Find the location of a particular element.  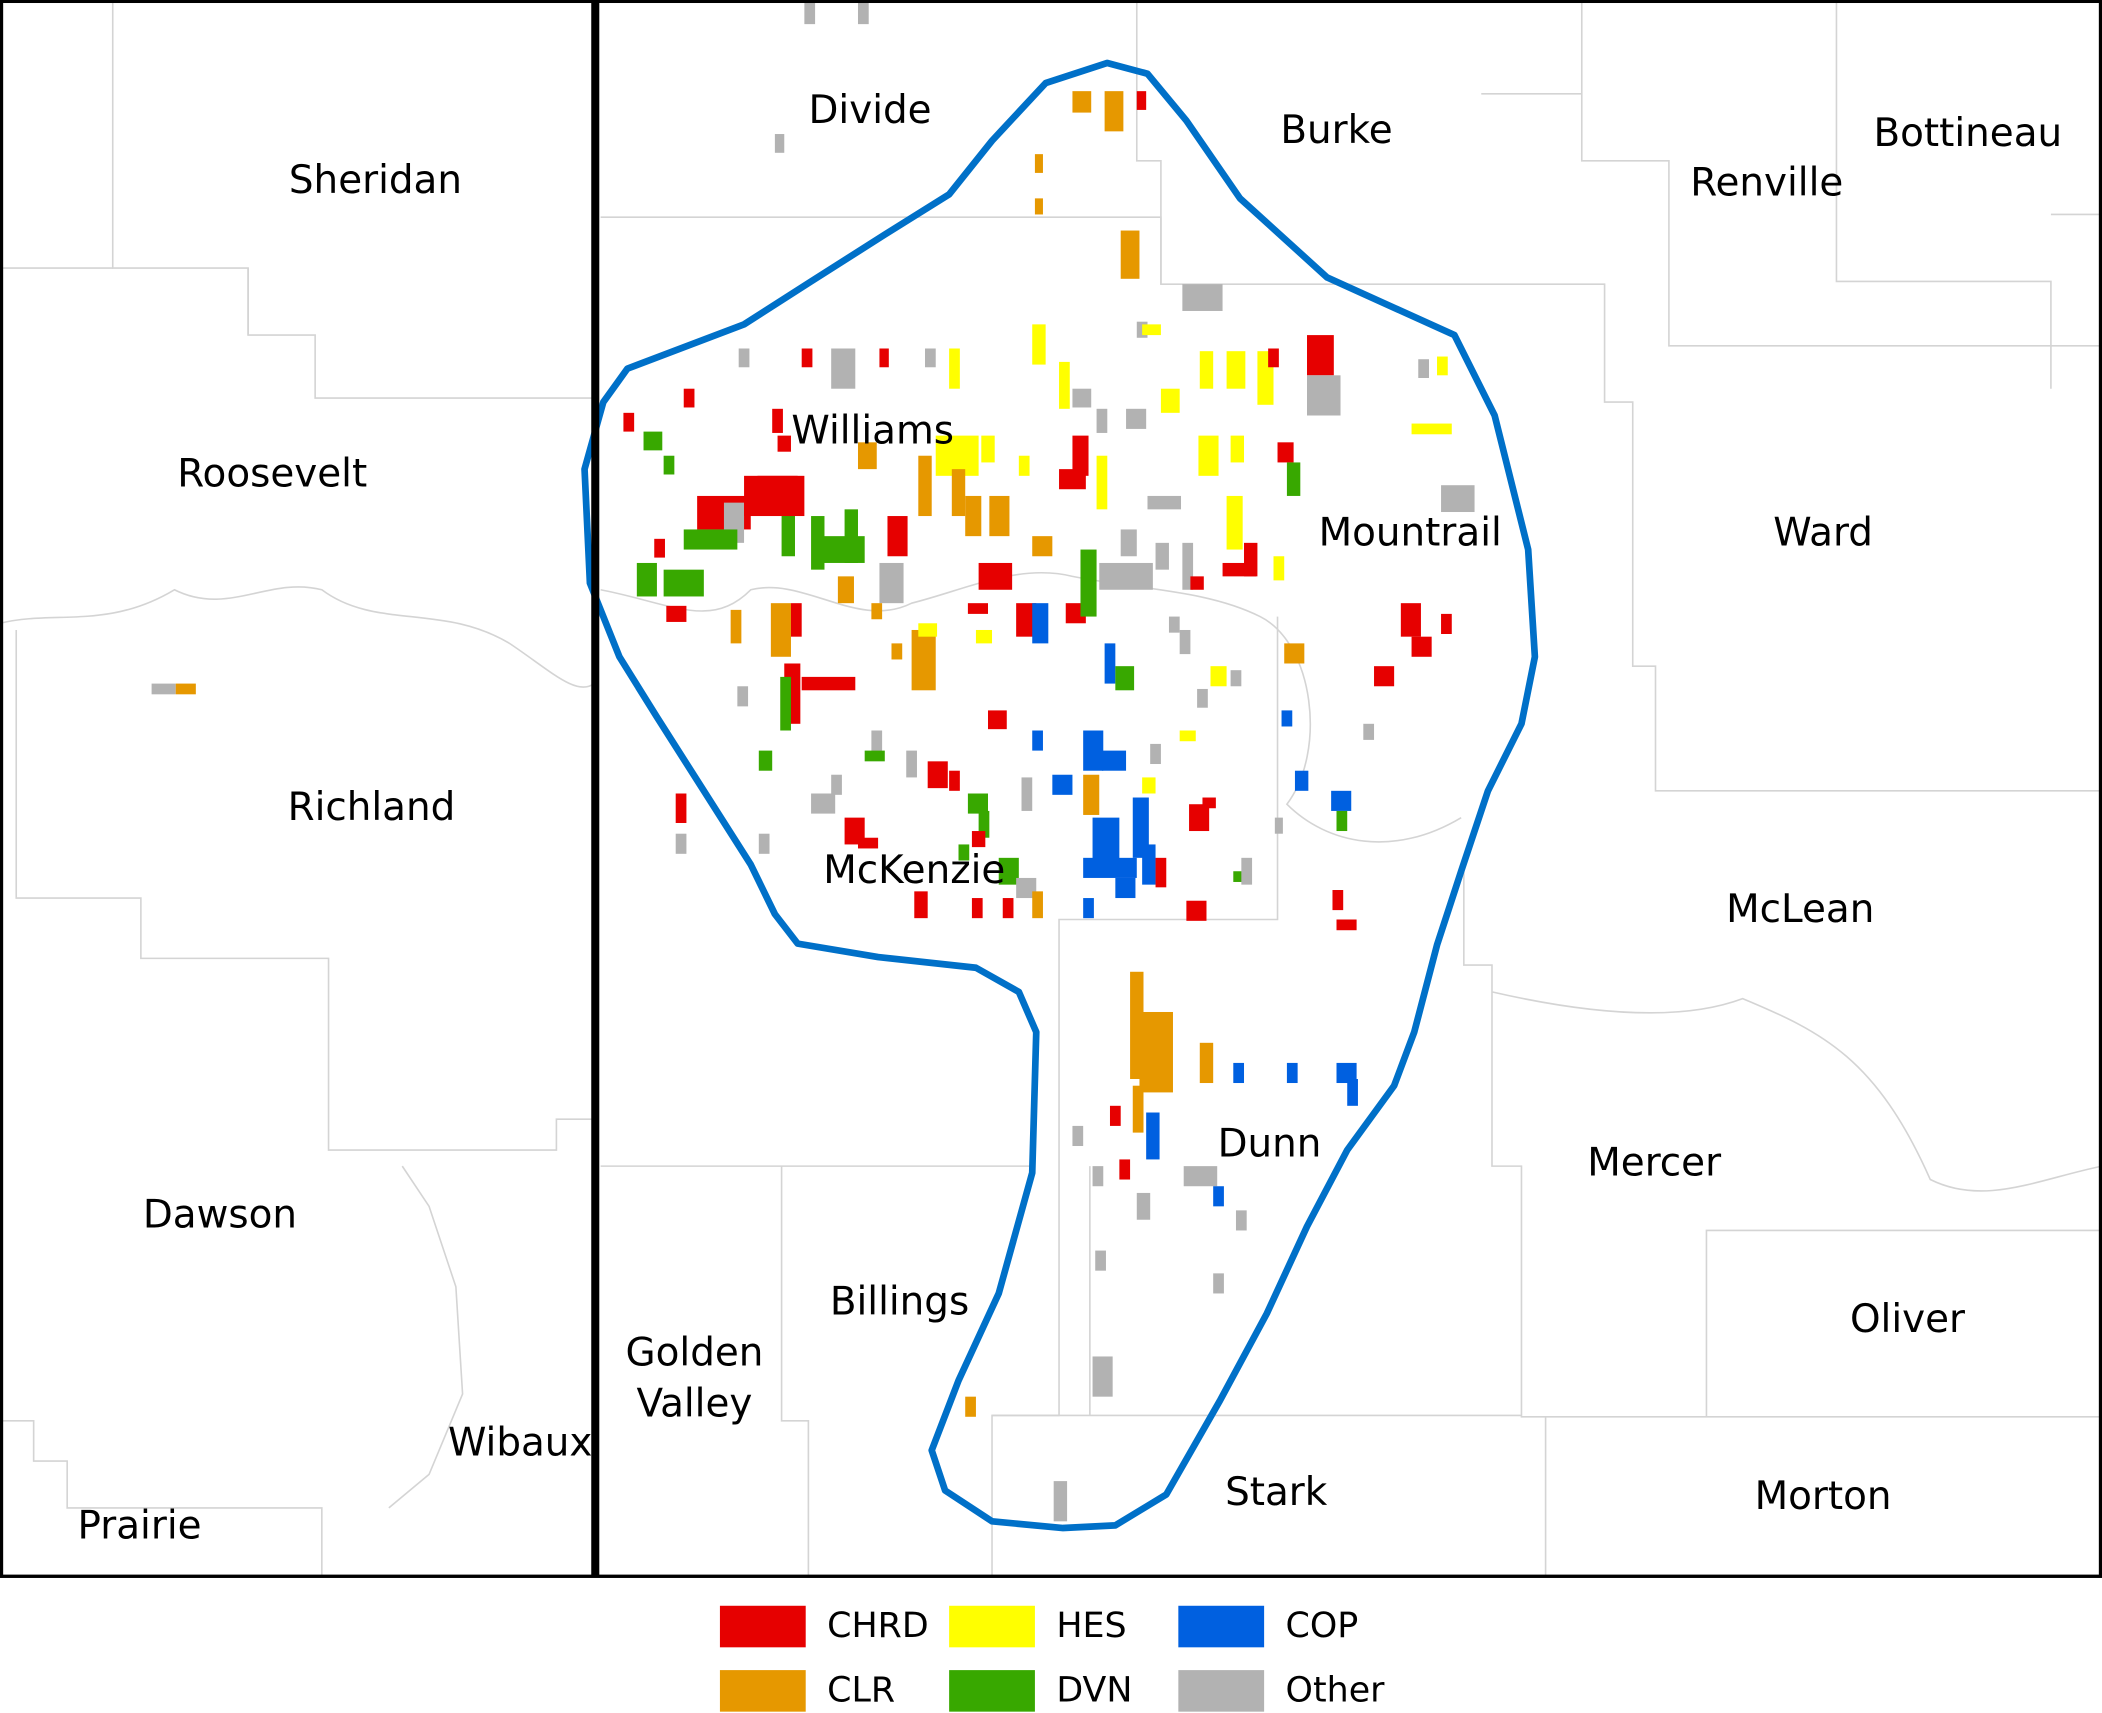

county-label: Richland is located at coordinates (372, 807).